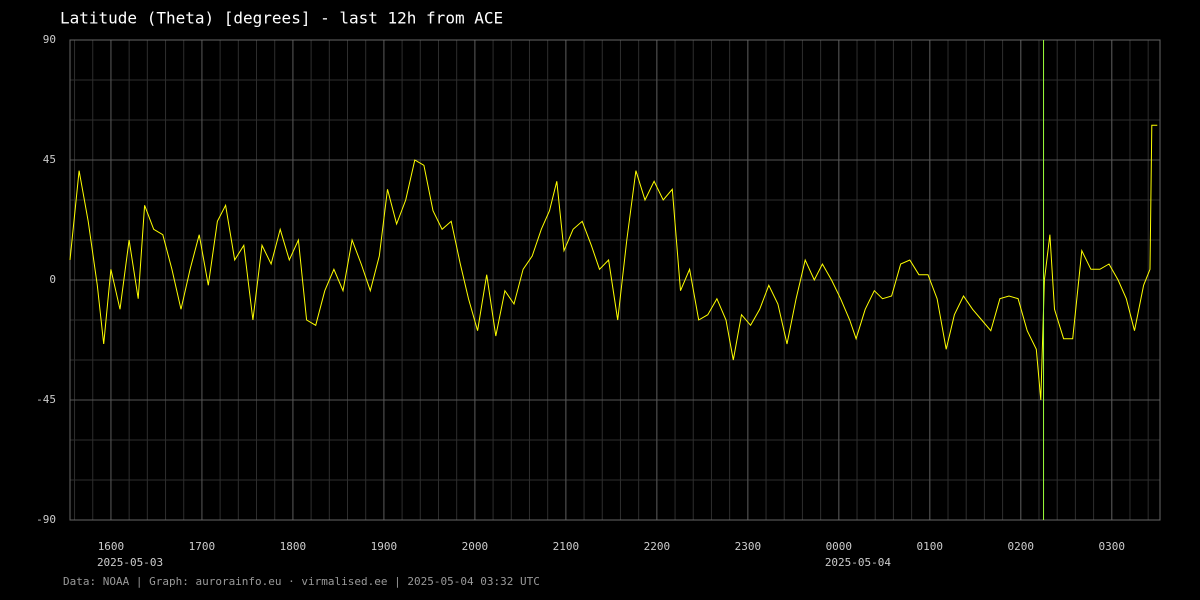  What do you see at coordinates (49, 159) in the screenshot?
I see `y-tick-label: 45` at bounding box center [49, 159].